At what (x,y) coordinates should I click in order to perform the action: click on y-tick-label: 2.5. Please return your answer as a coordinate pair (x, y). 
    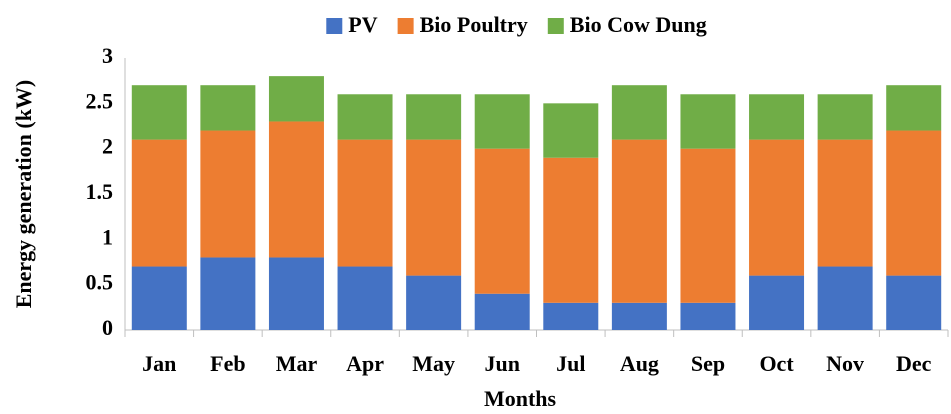
    Looking at the image, I should click on (100, 100).